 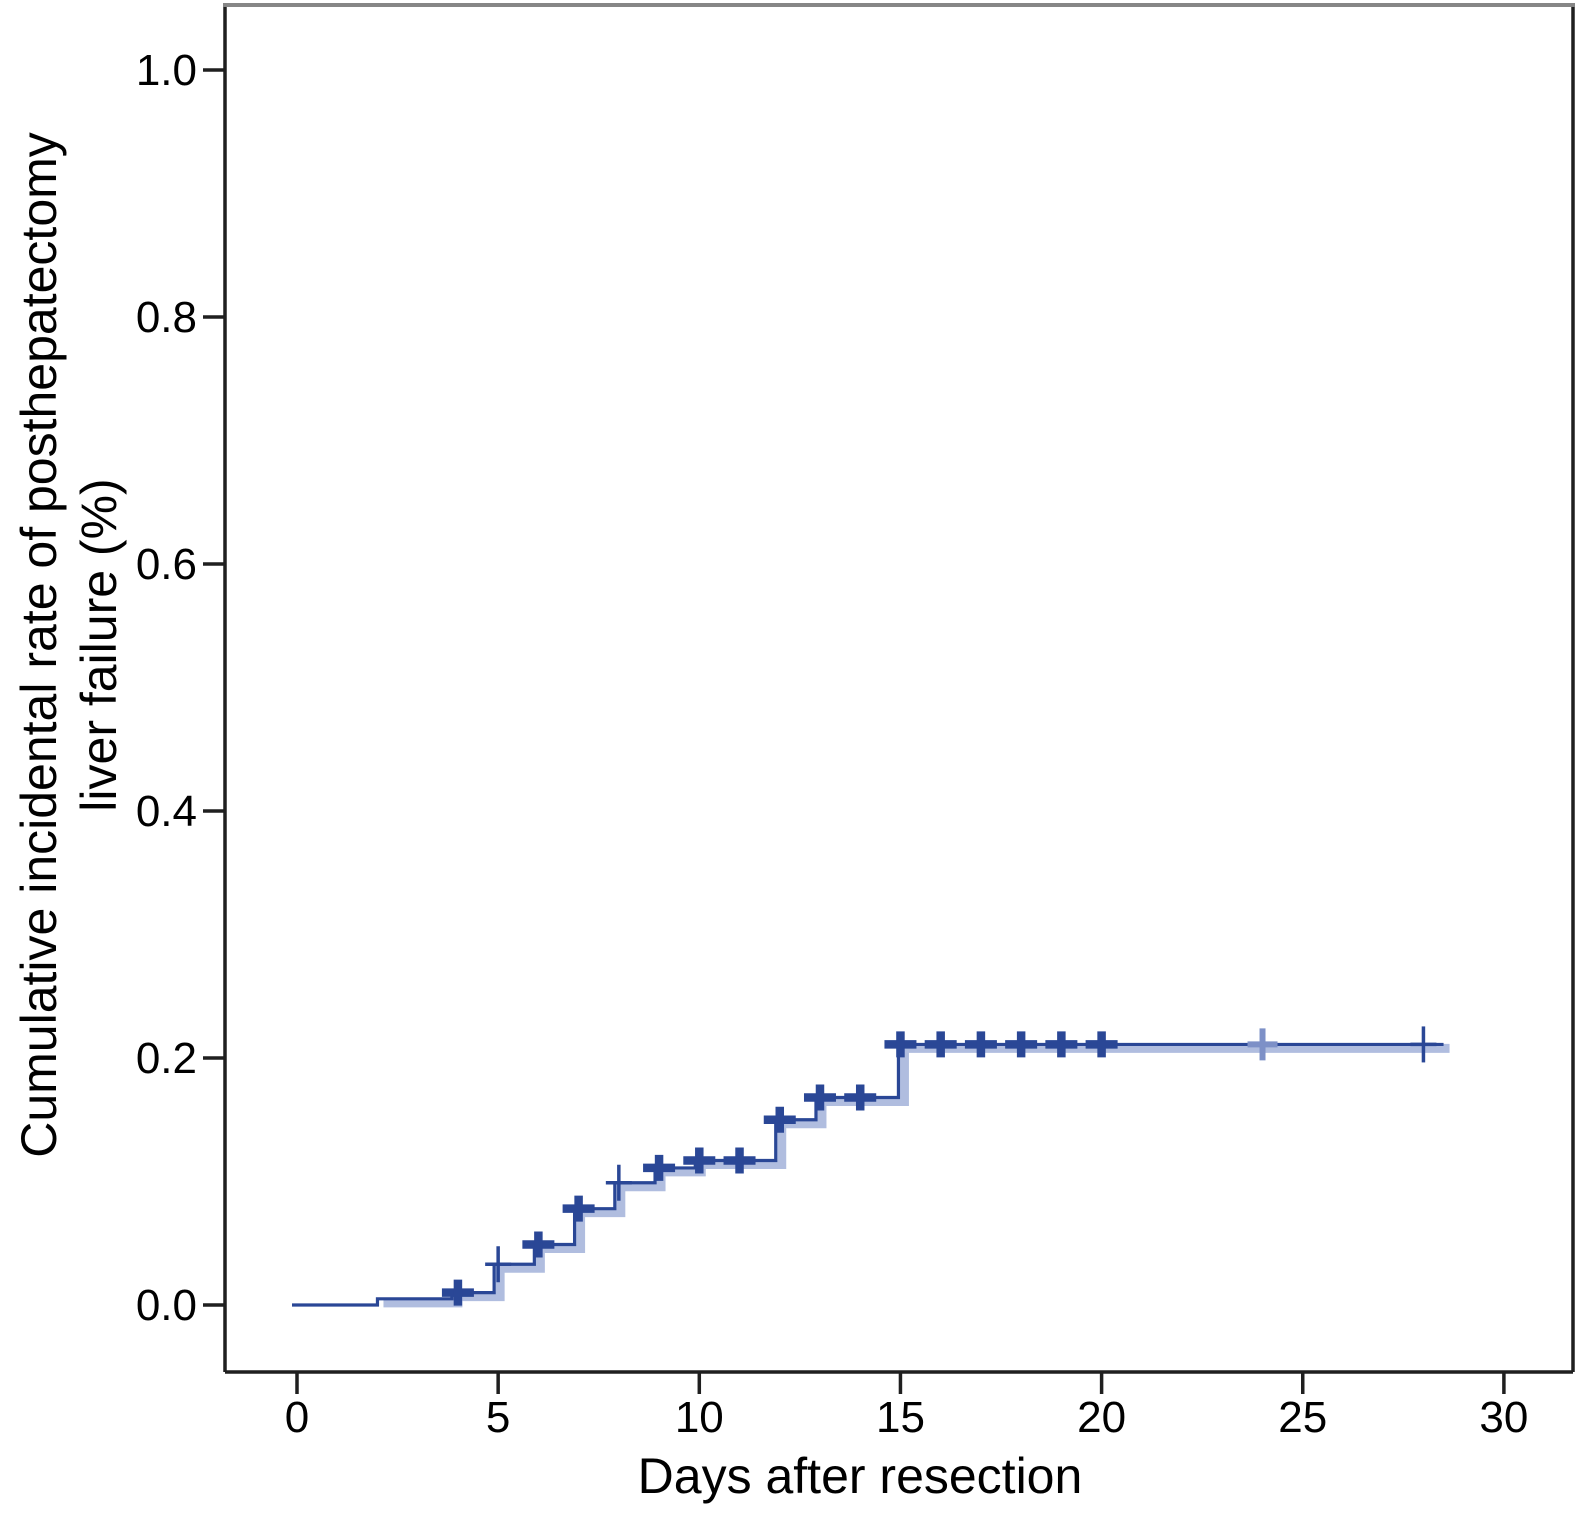 I want to click on incidence-curve, so click(x=868, y=1174).